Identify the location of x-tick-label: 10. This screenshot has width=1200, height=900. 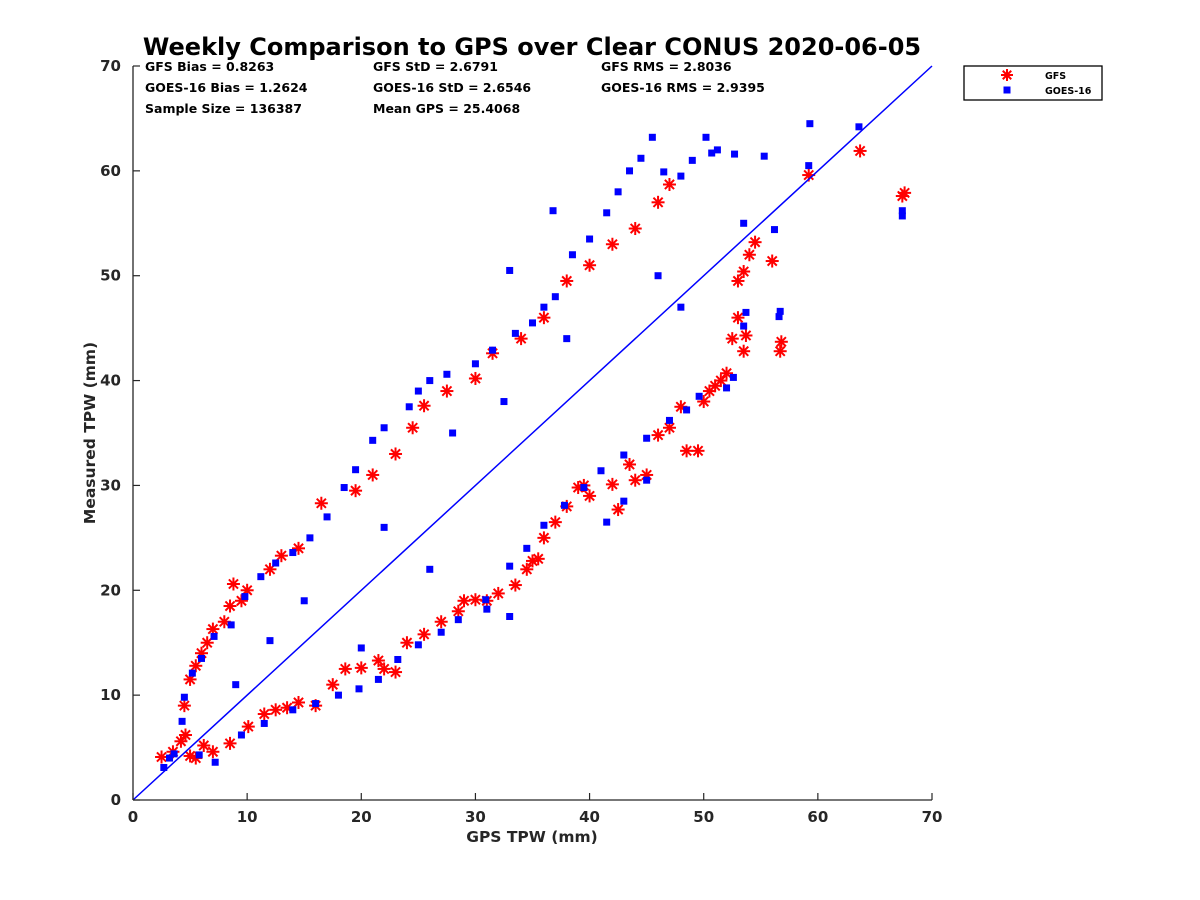
(247, 817).